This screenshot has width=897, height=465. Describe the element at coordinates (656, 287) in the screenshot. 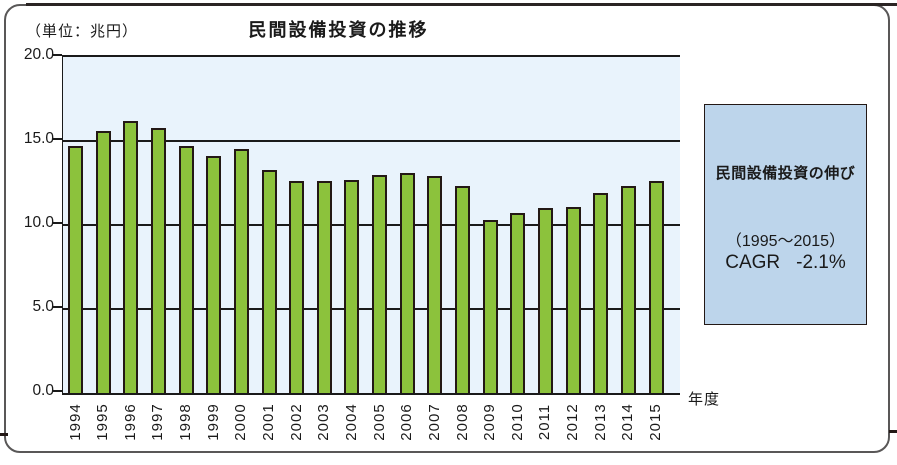

I see `bar-2015` at that location.